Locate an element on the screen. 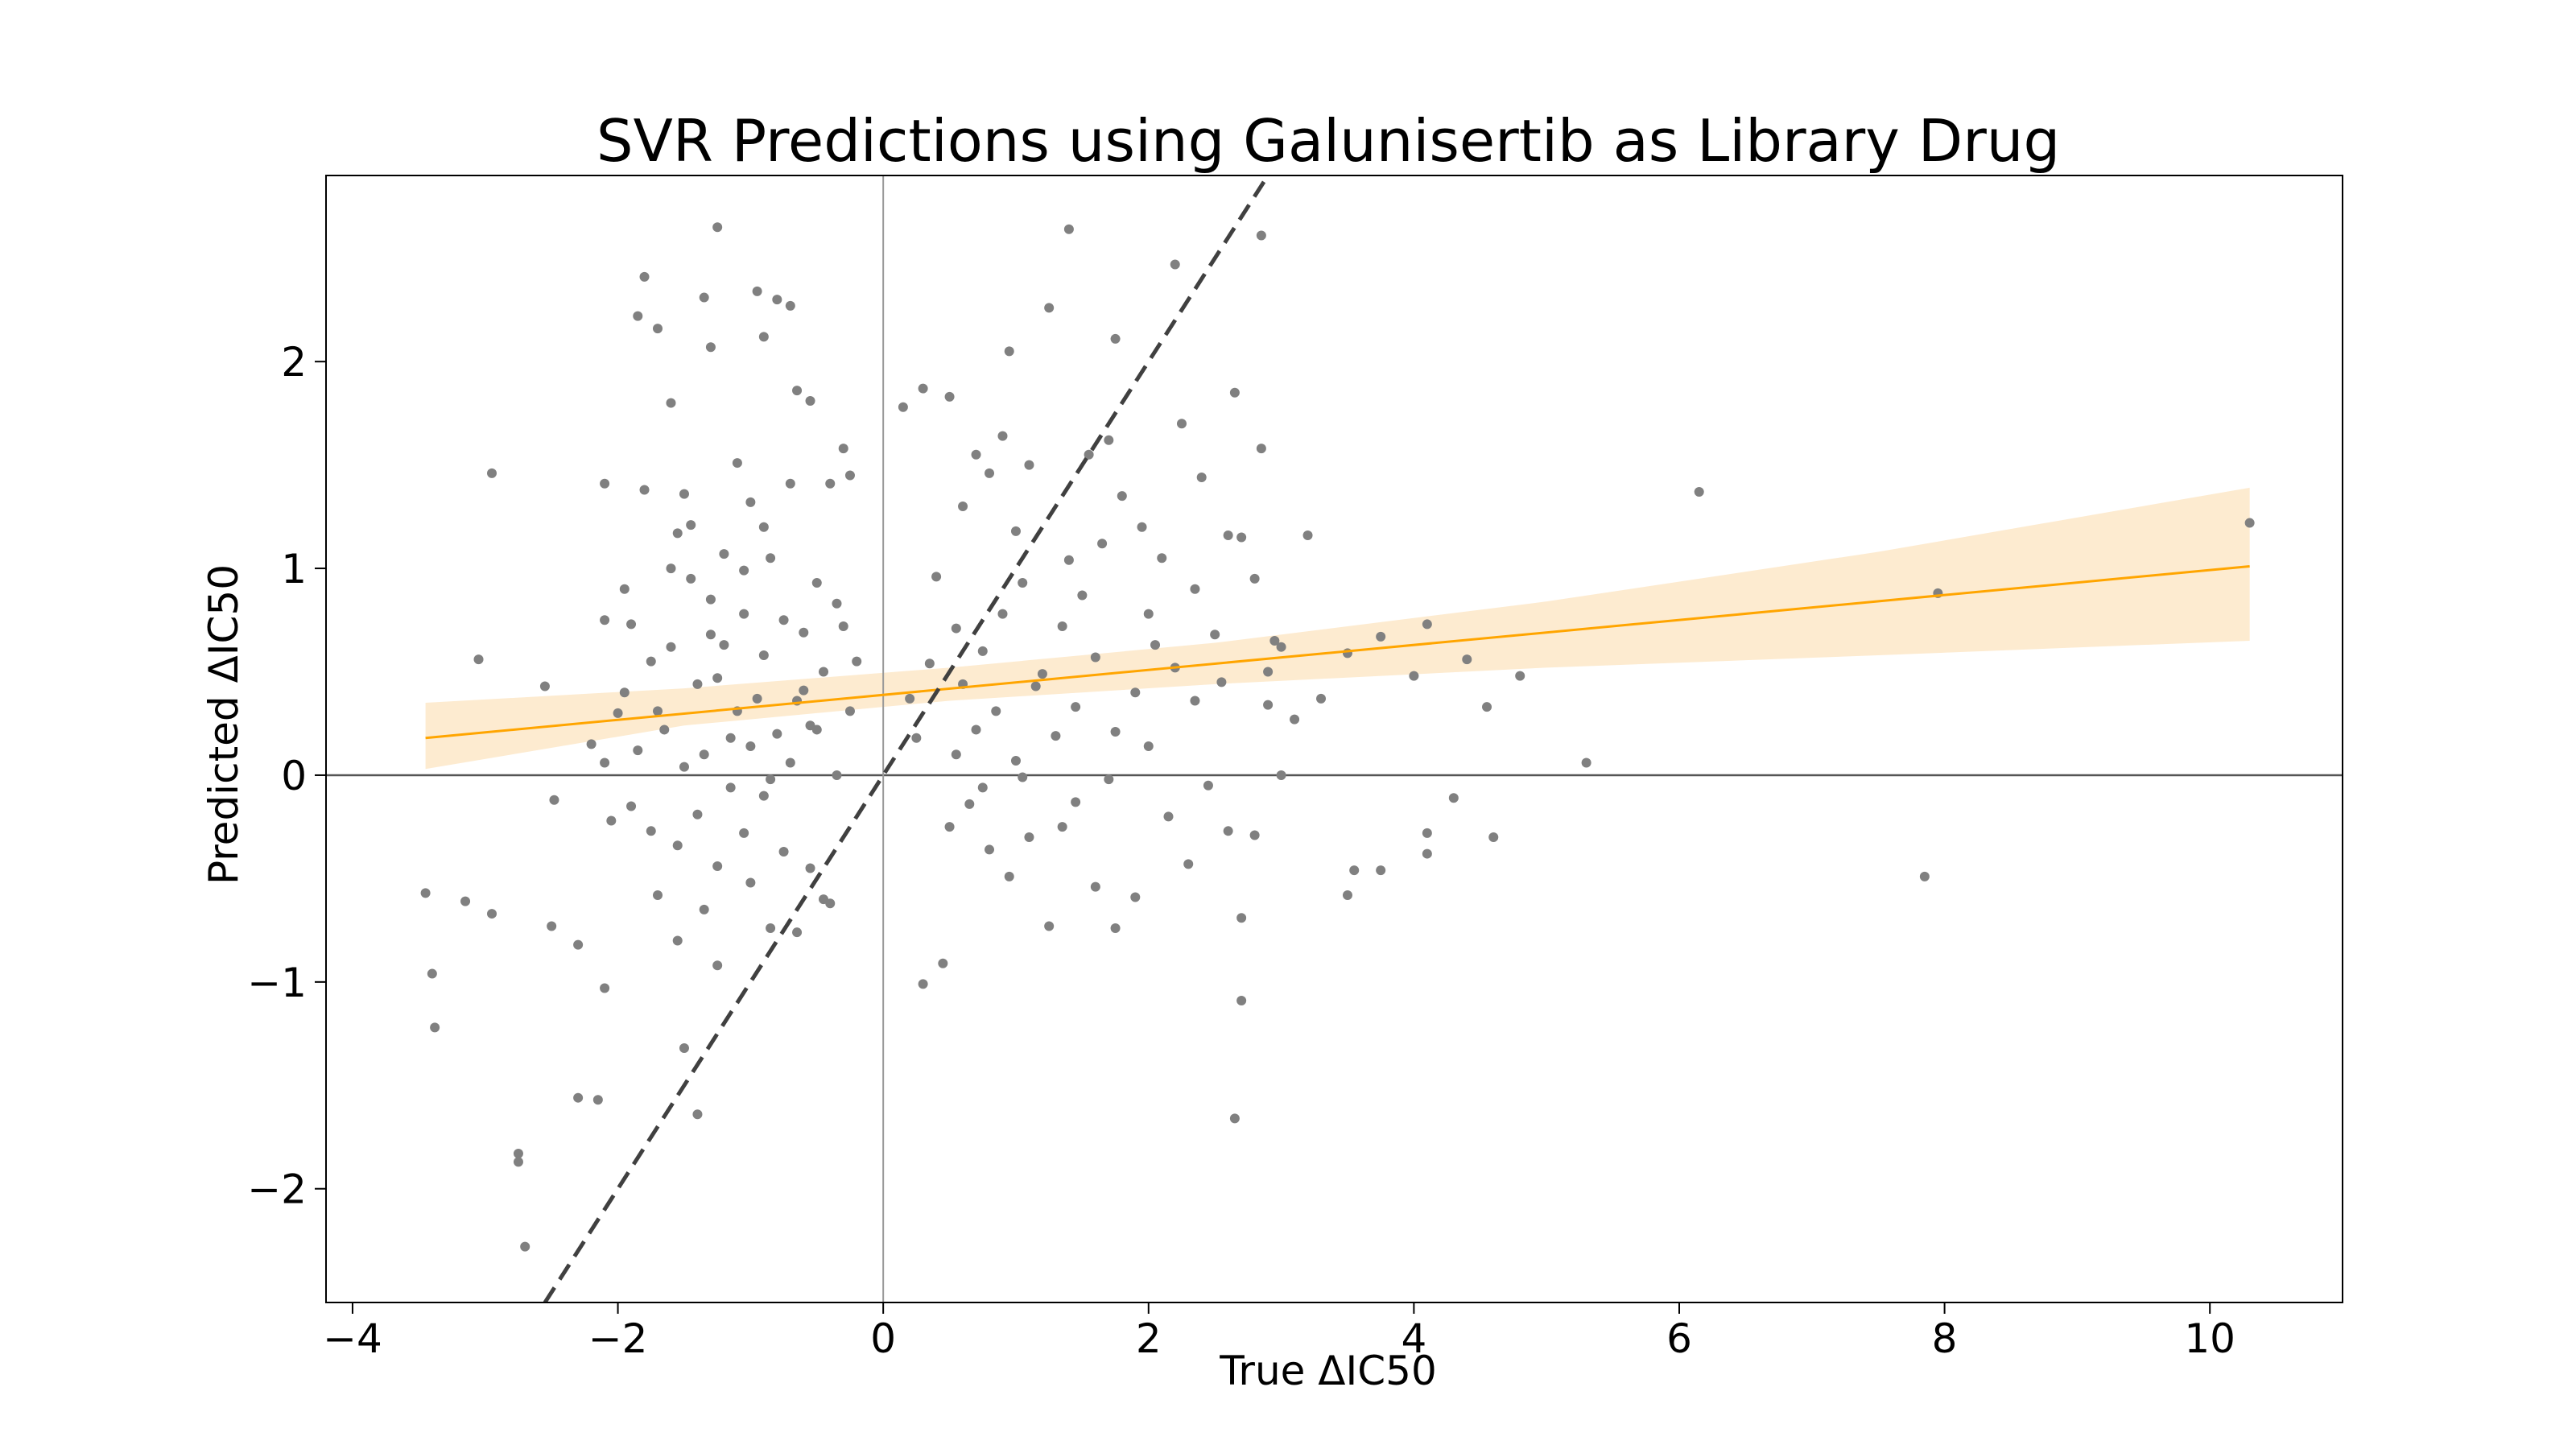 The image size is (2576, 1449). y-tick-label: 1 is located at coordinates (294, 569).